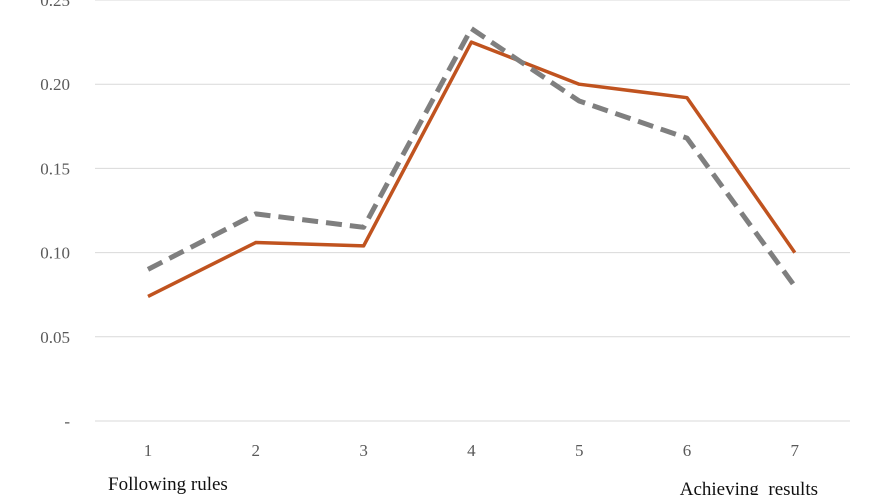 This screenshot has width=880, height=495. What do you see at coordinates (363, 450) in the screenshot?
I see `x-tick-label: 3` at bounding box center [363, 450].